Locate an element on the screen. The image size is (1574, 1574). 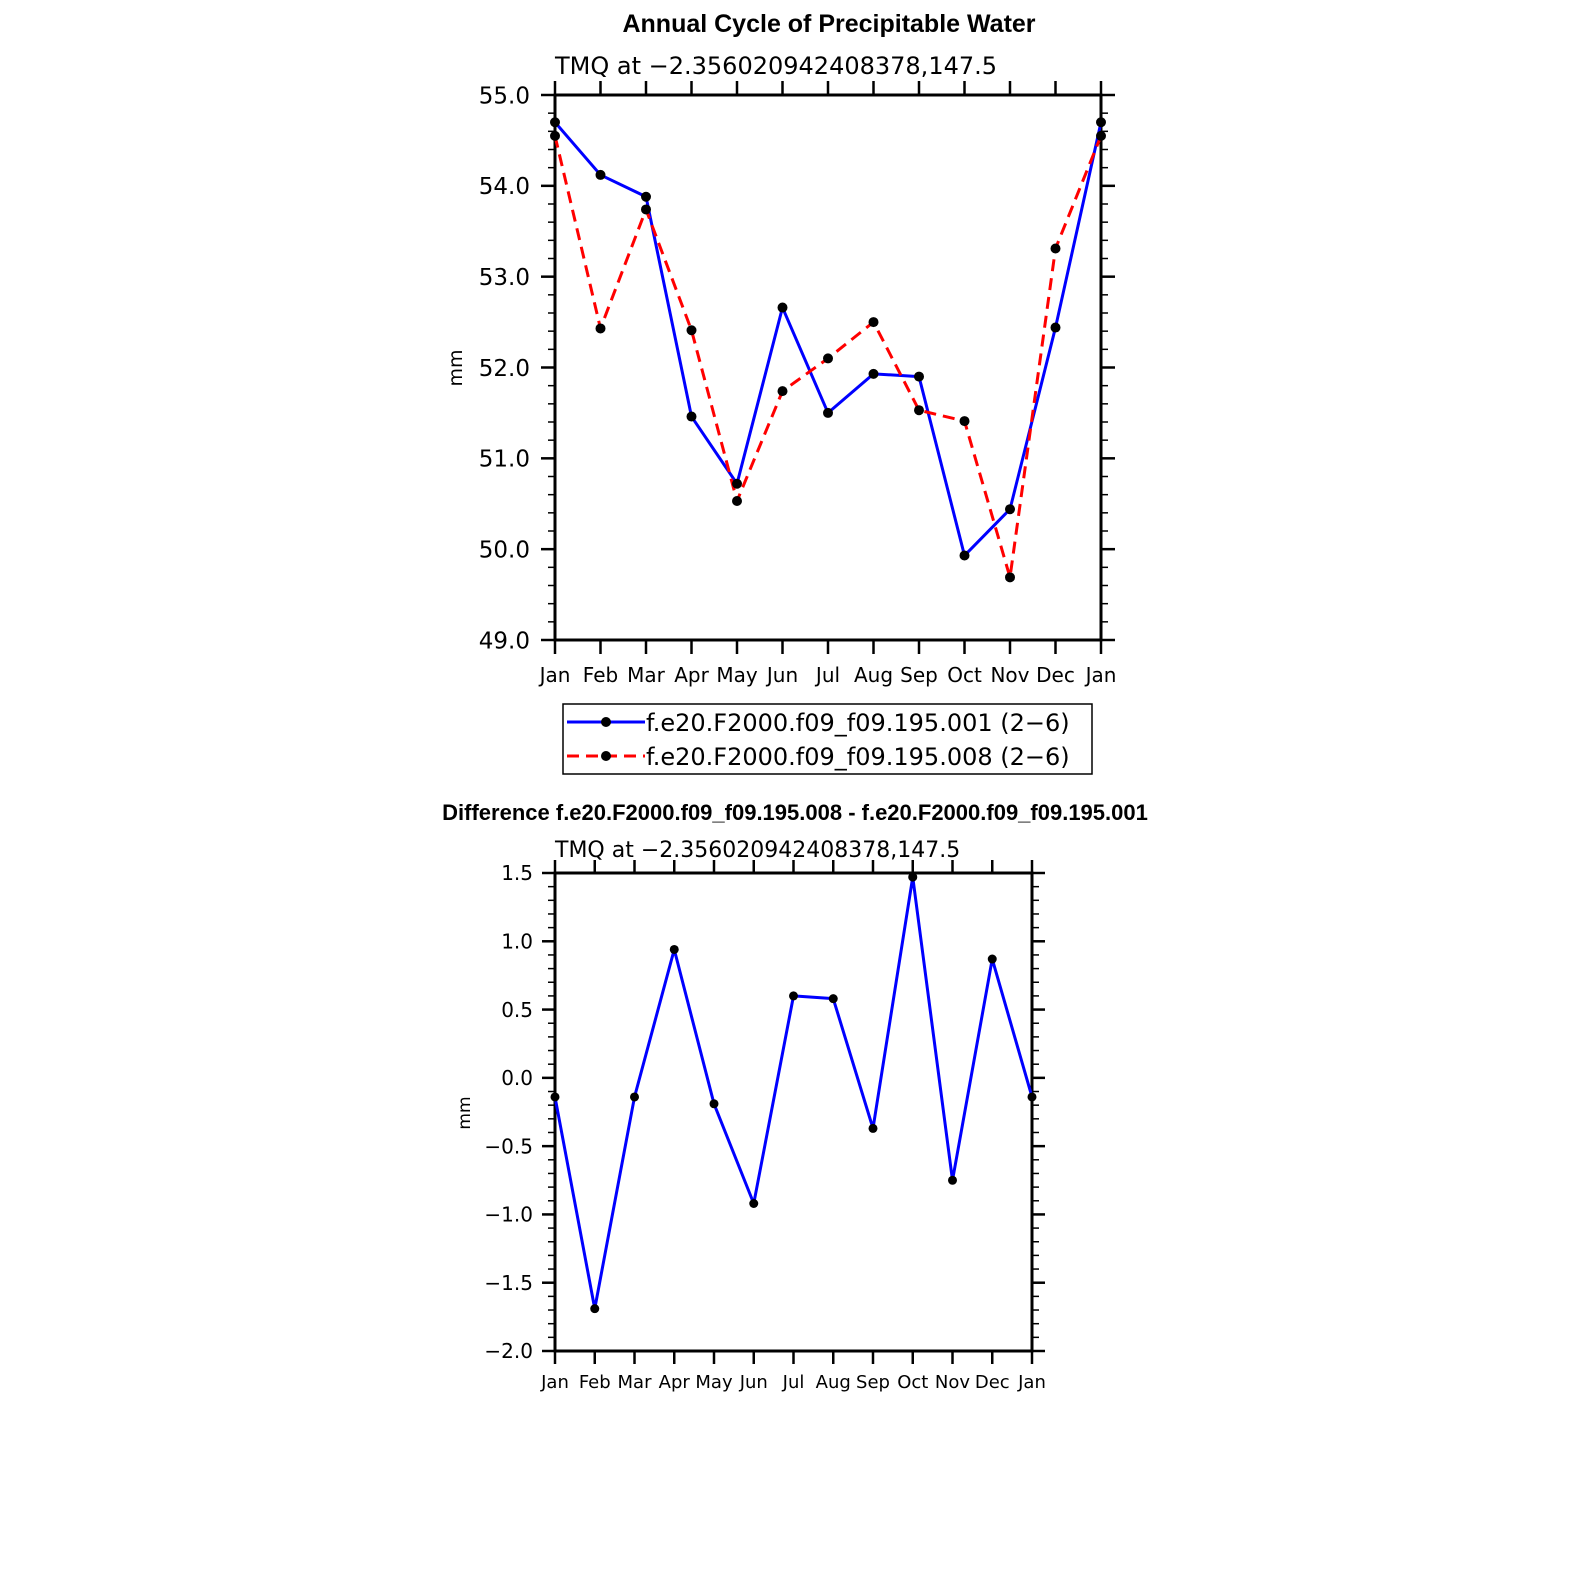
chart1-ylabel: mm is located at coordinates (456, 367).